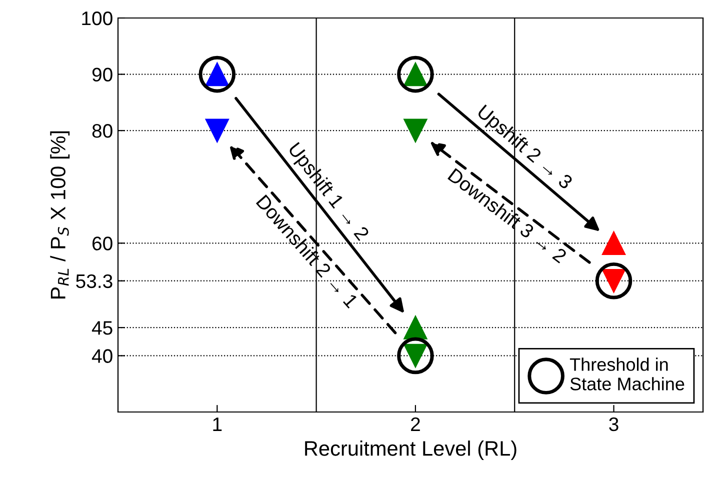 The height and width of the screenshot is (478, 704). I want to click on y-tick-label: 90, so click(102, 75).